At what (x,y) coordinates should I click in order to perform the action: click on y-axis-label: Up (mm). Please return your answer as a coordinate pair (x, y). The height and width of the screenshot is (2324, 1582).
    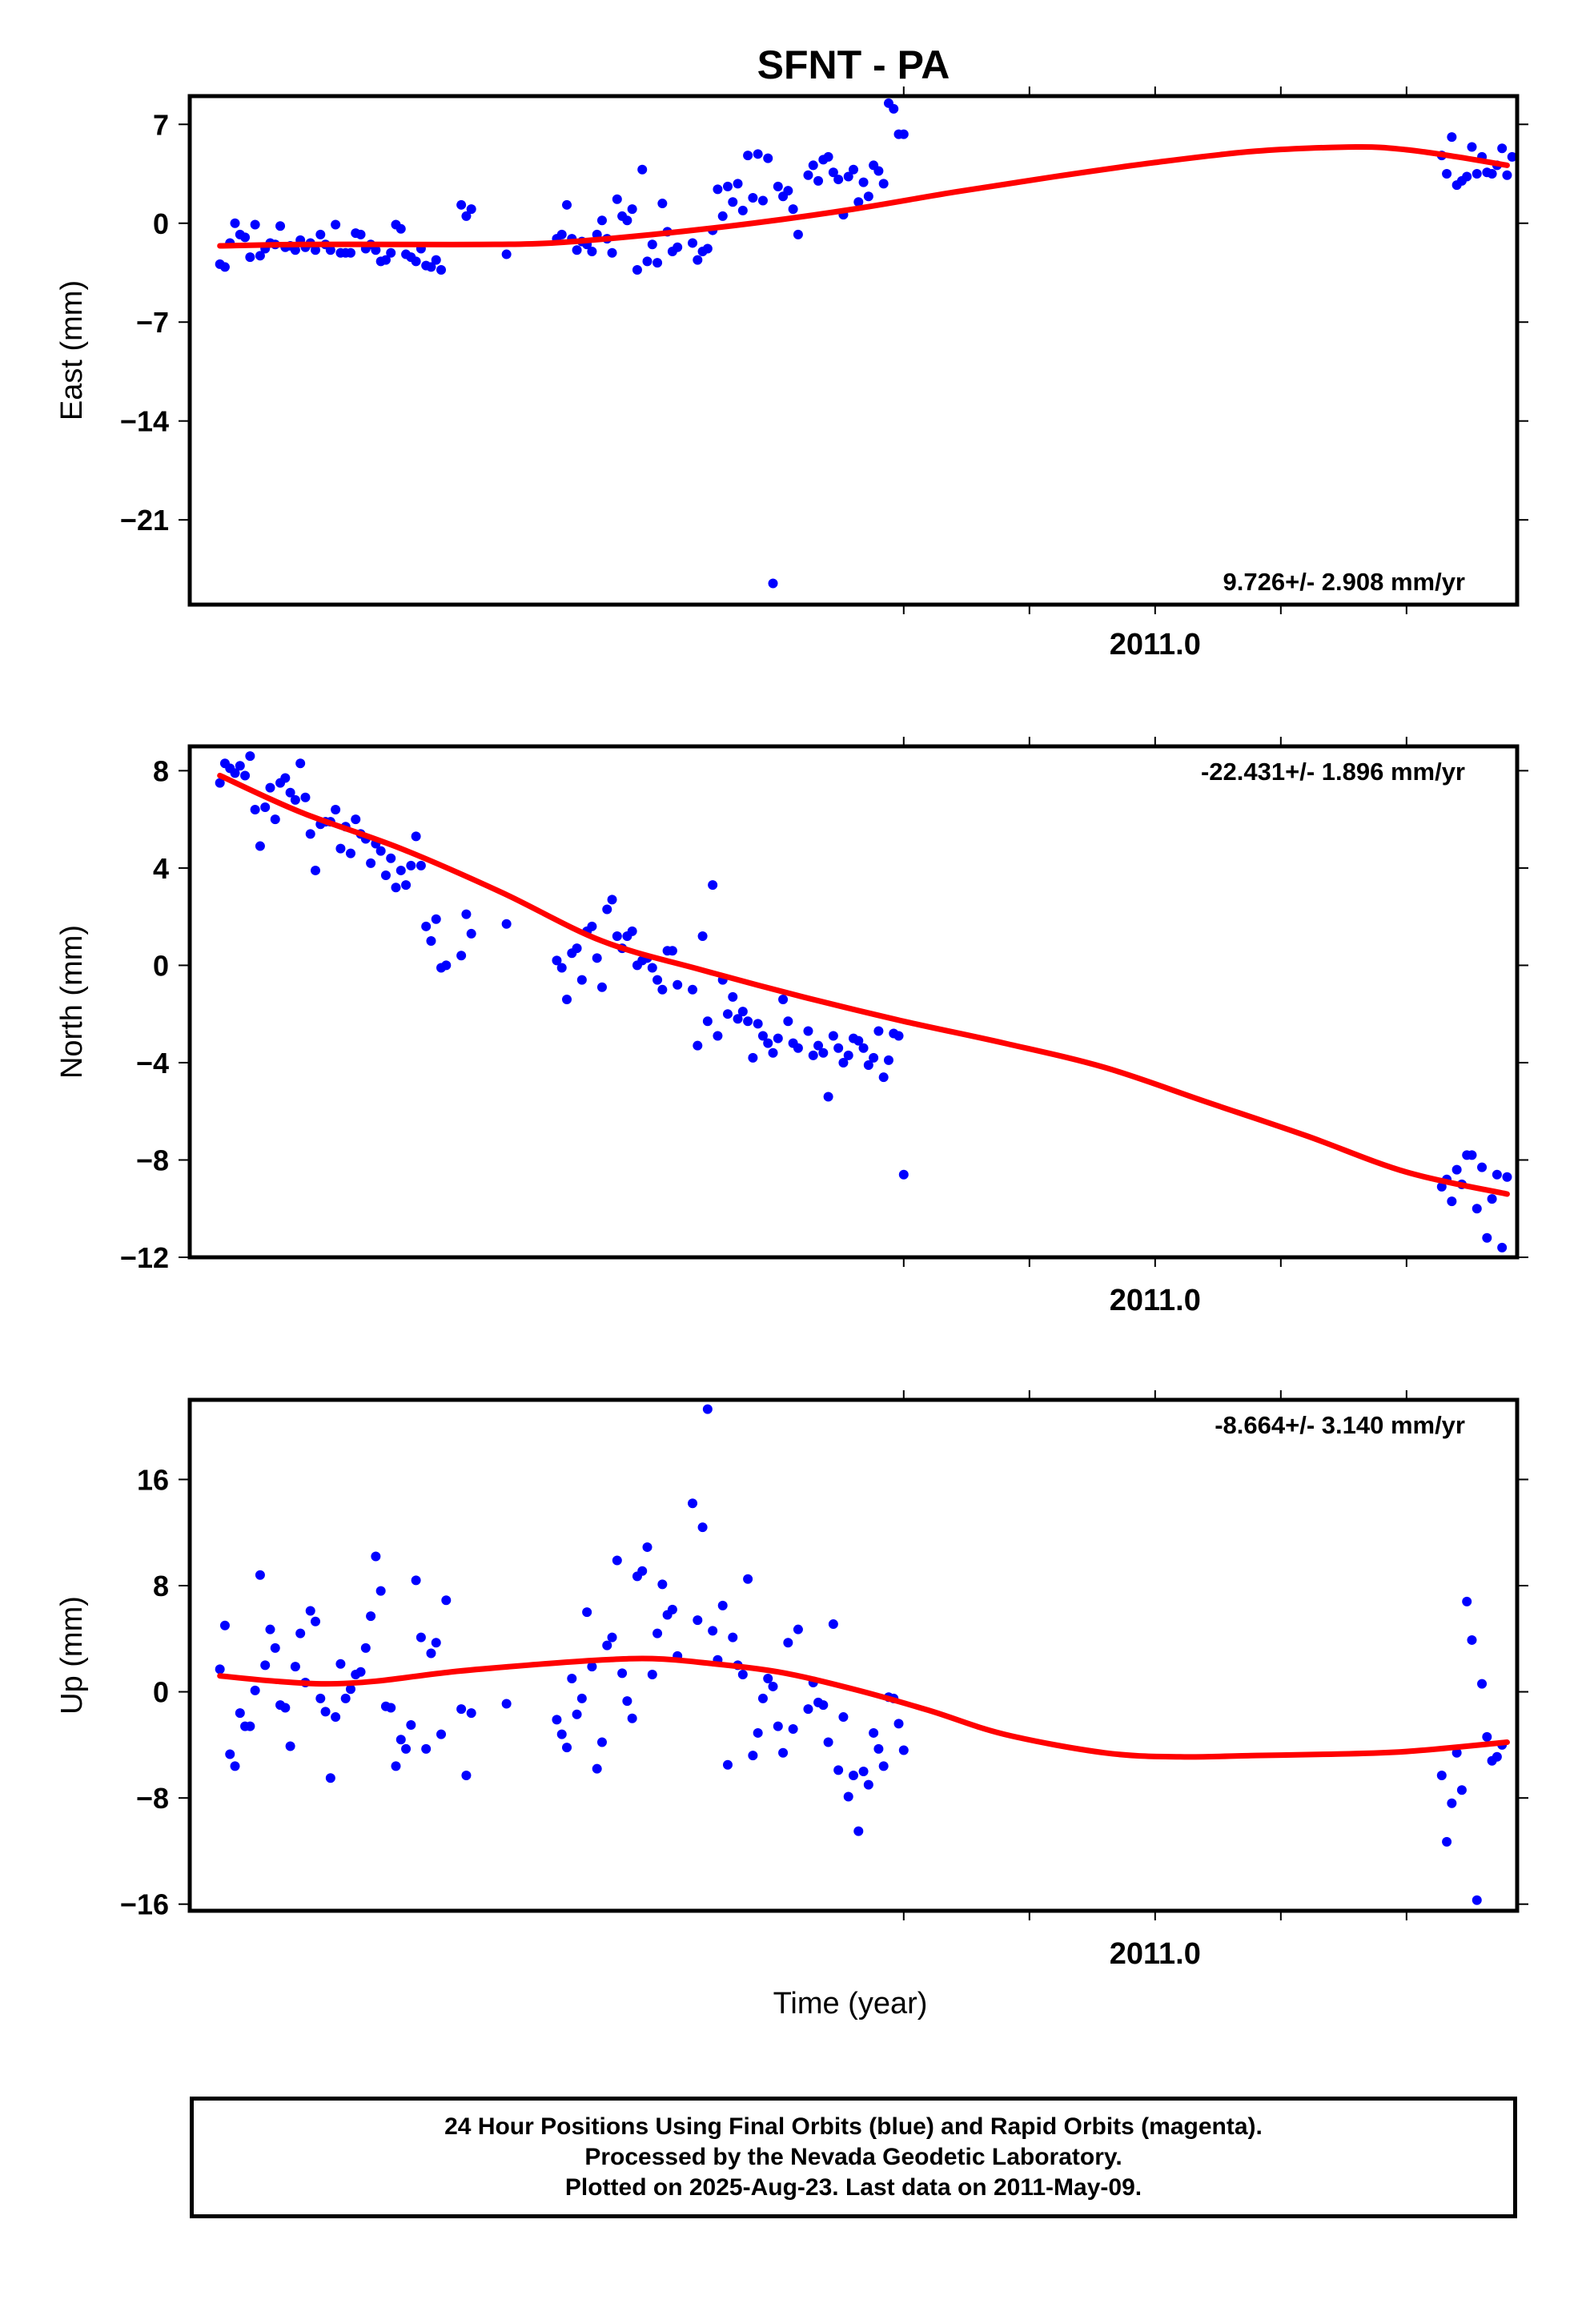
    Looking at the image, I should click on (72, 1655).